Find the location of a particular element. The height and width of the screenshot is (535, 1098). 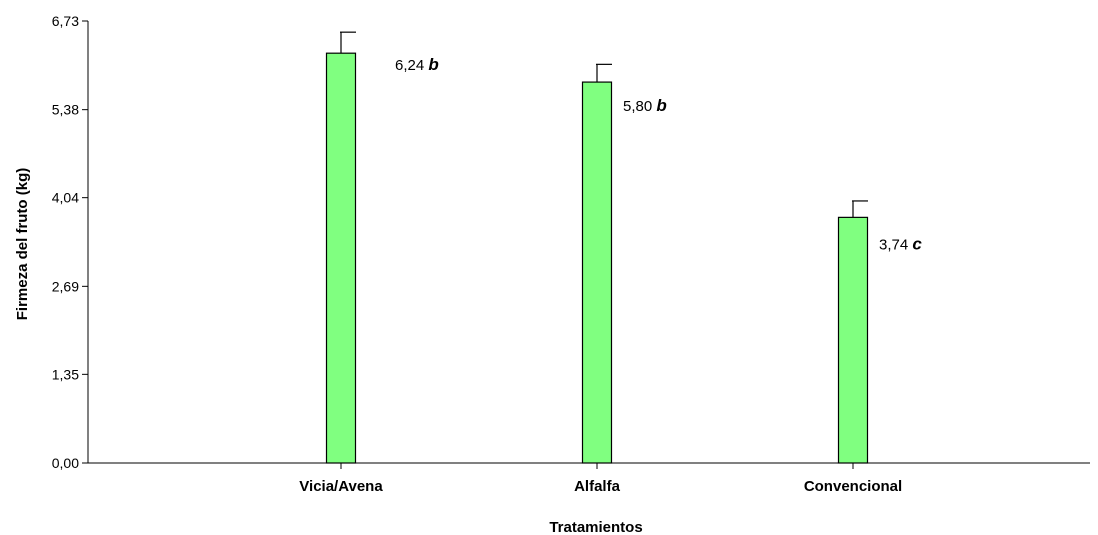

x-tick-label: Vicia/Avena is located at coordinates (341, 486).